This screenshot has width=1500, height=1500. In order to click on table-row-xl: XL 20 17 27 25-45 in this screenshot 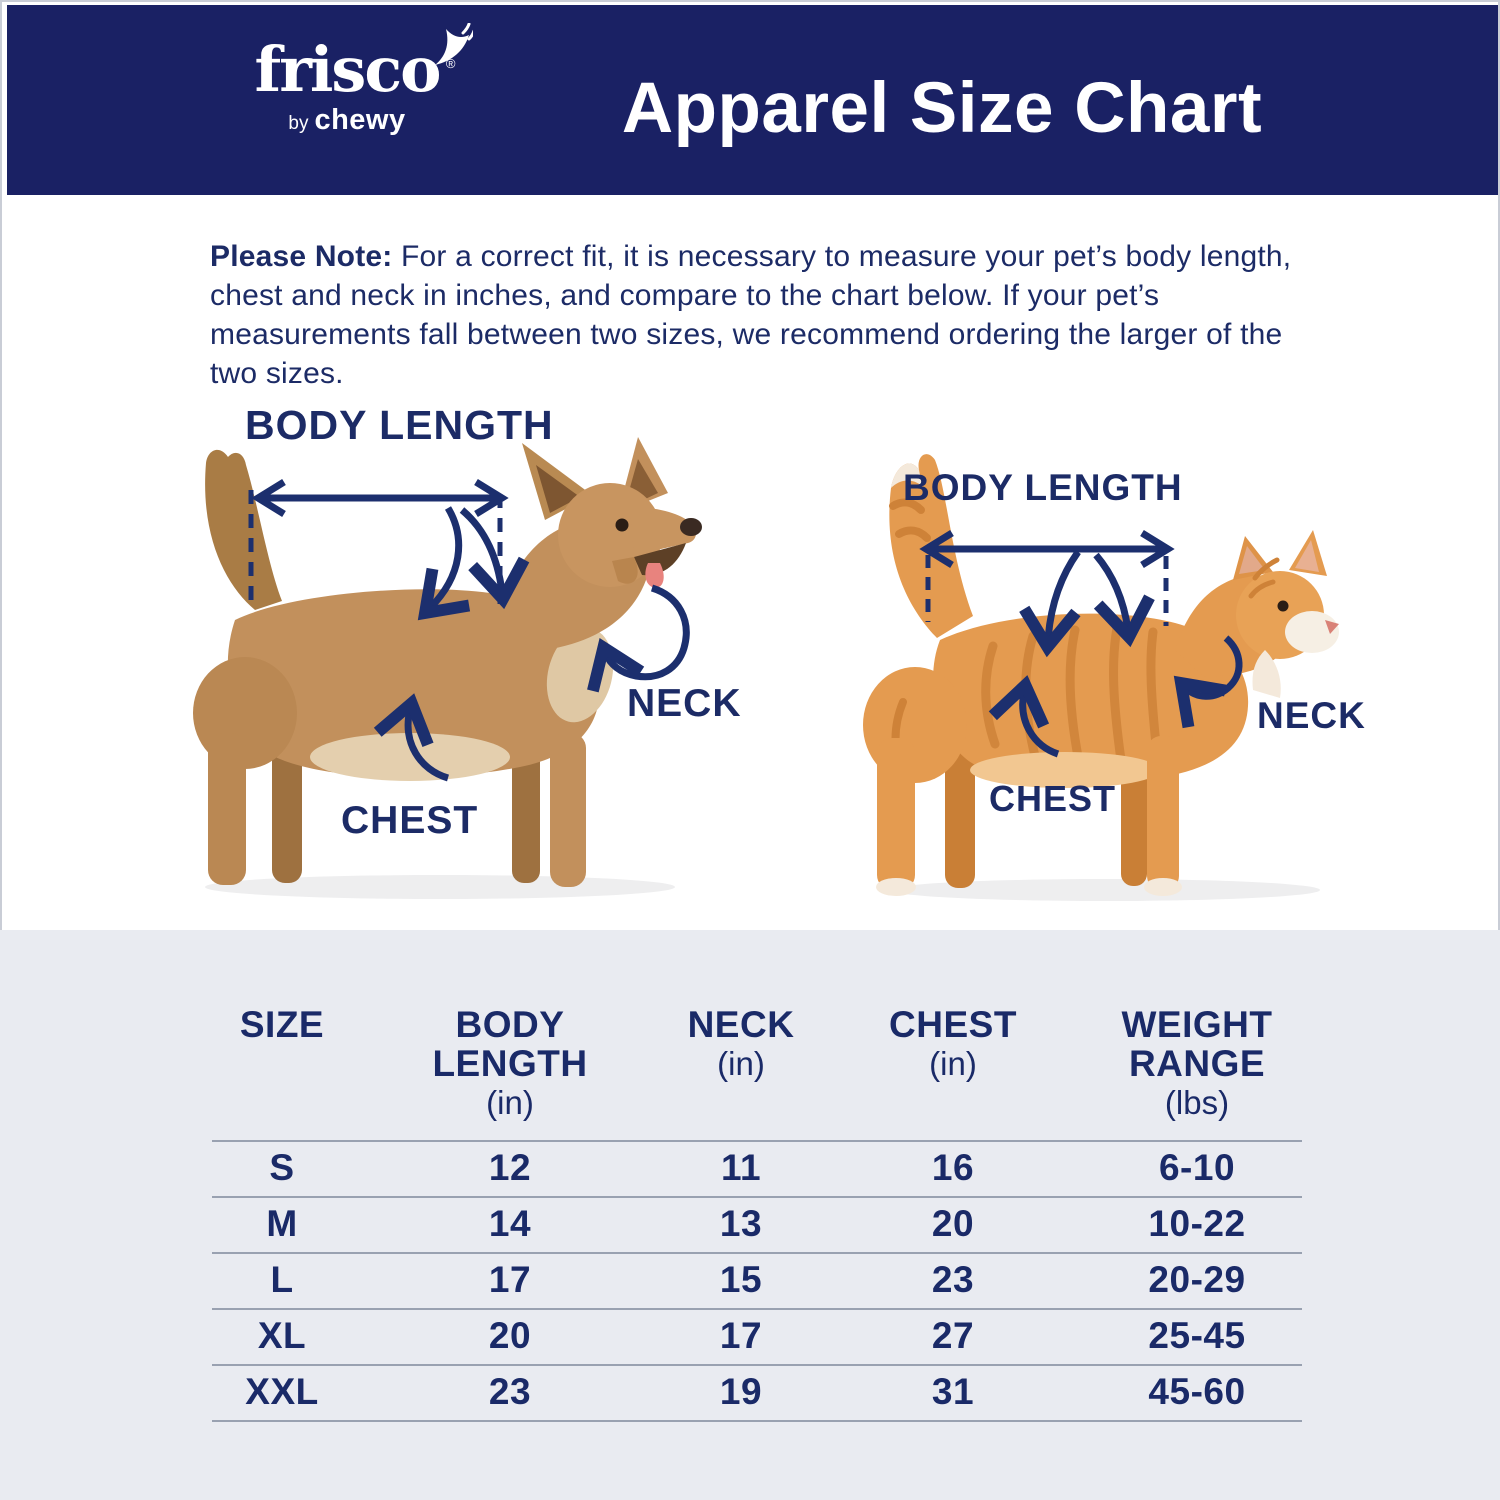, I will do `click(757, 1336)`.